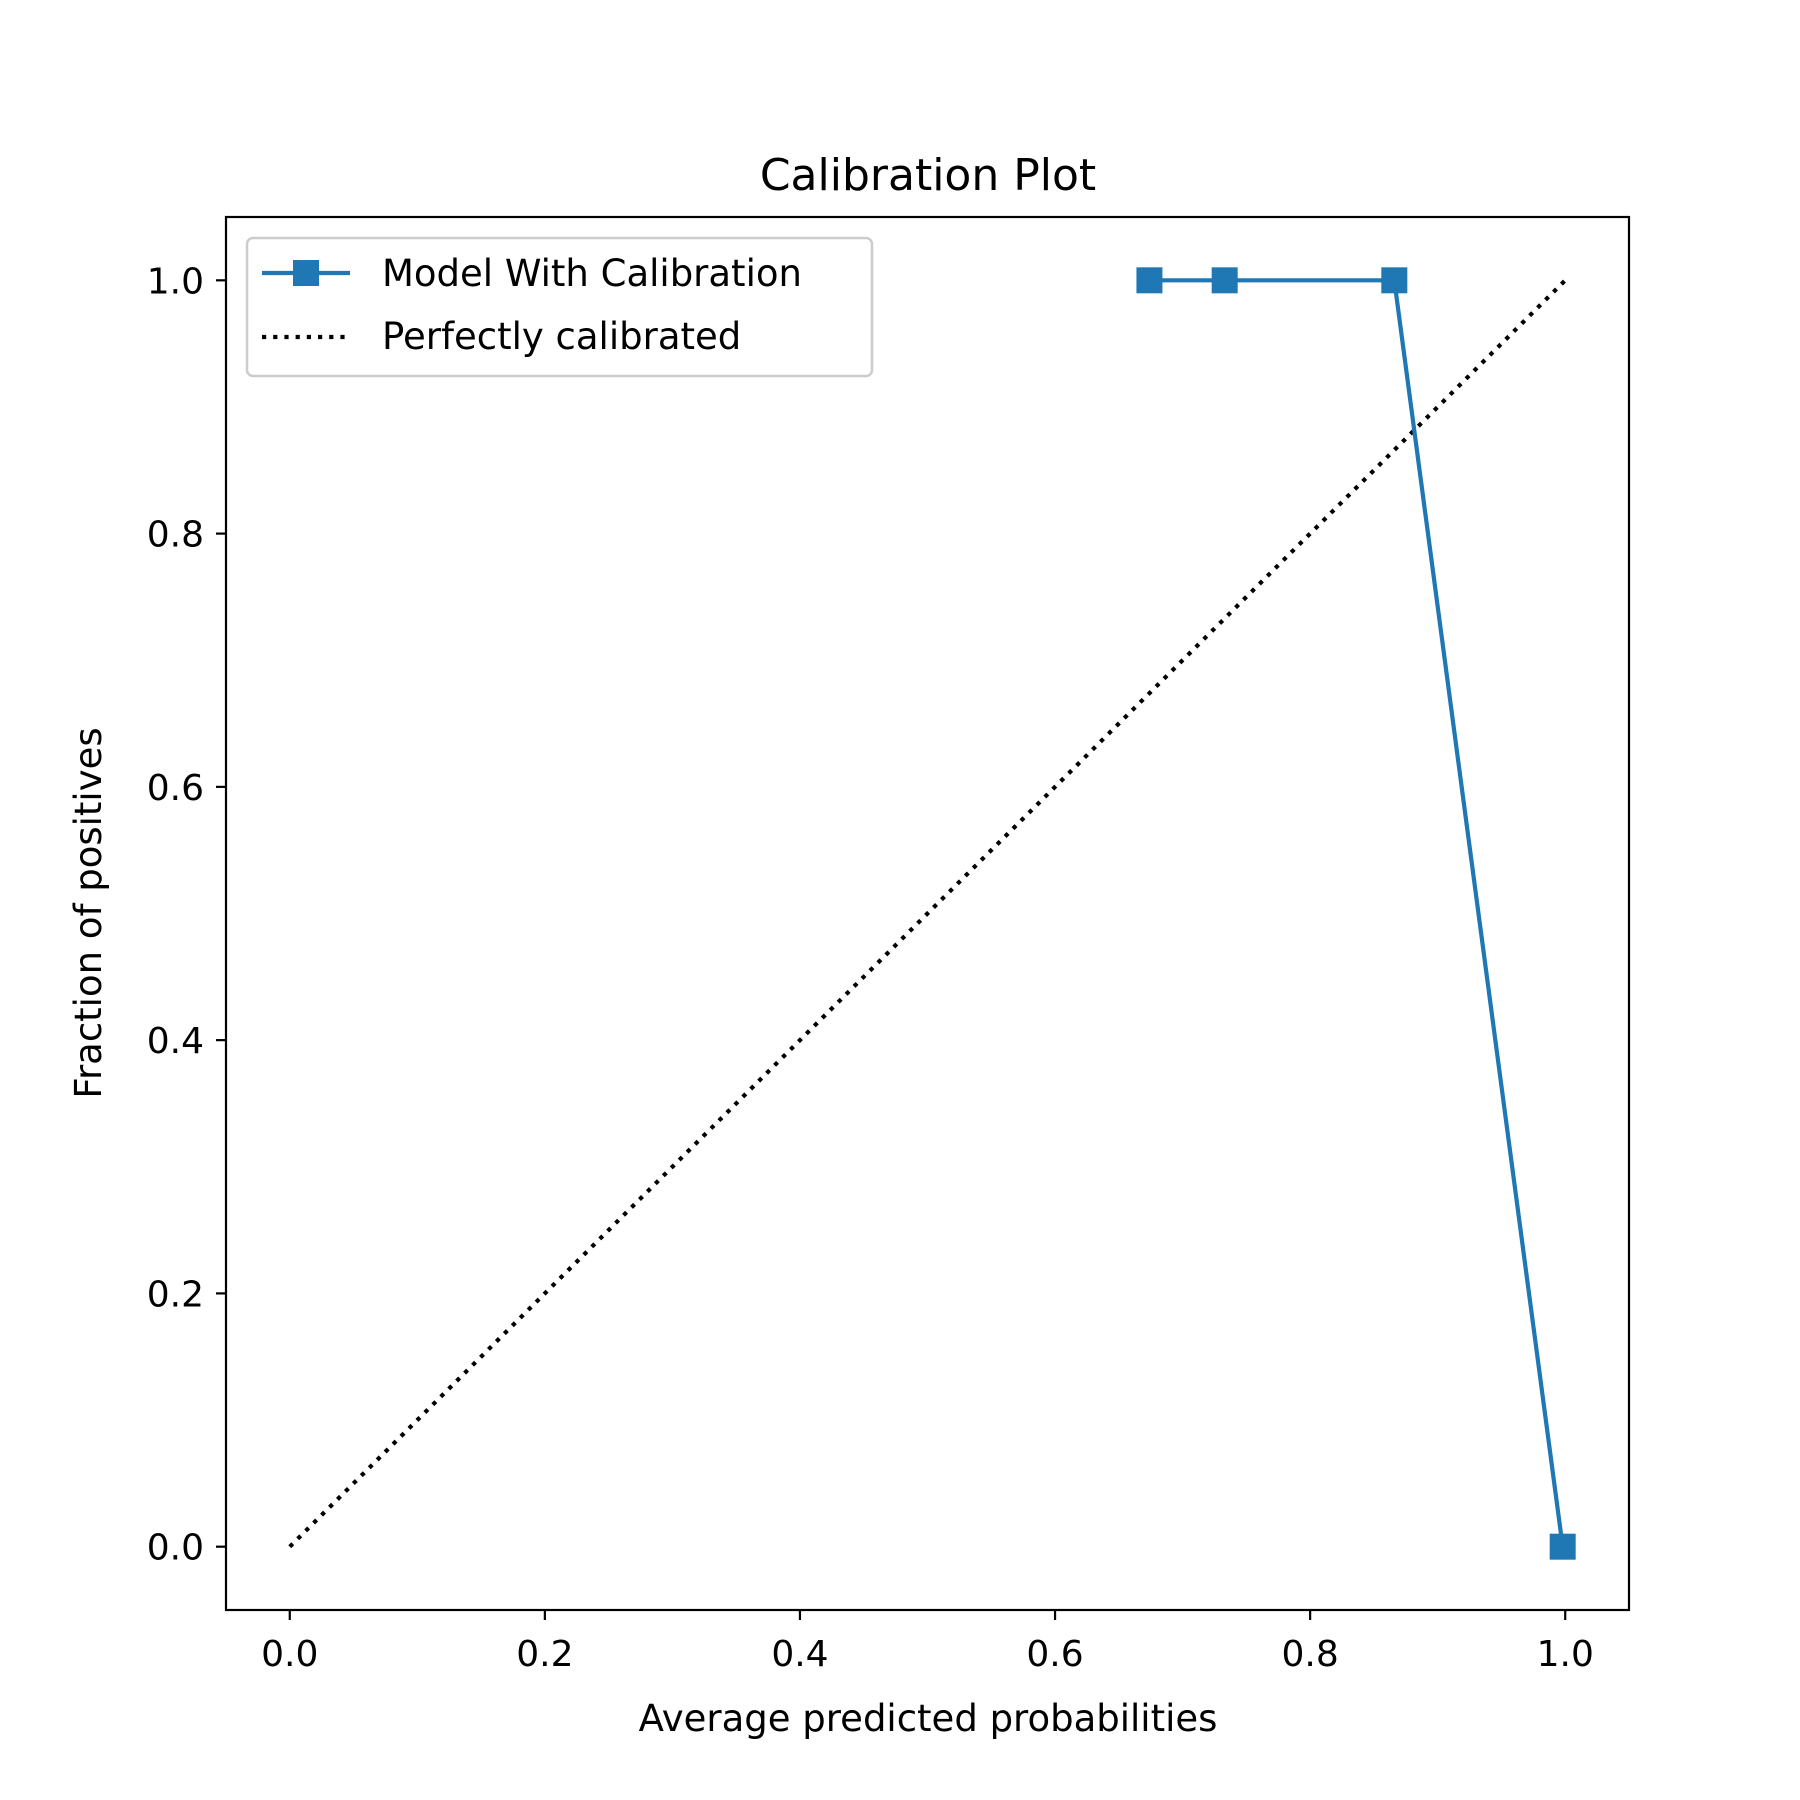 This screenshot has height=1800, width=1800. I want to click on legend-label-model: Model With Calibration, so click(592, 273).